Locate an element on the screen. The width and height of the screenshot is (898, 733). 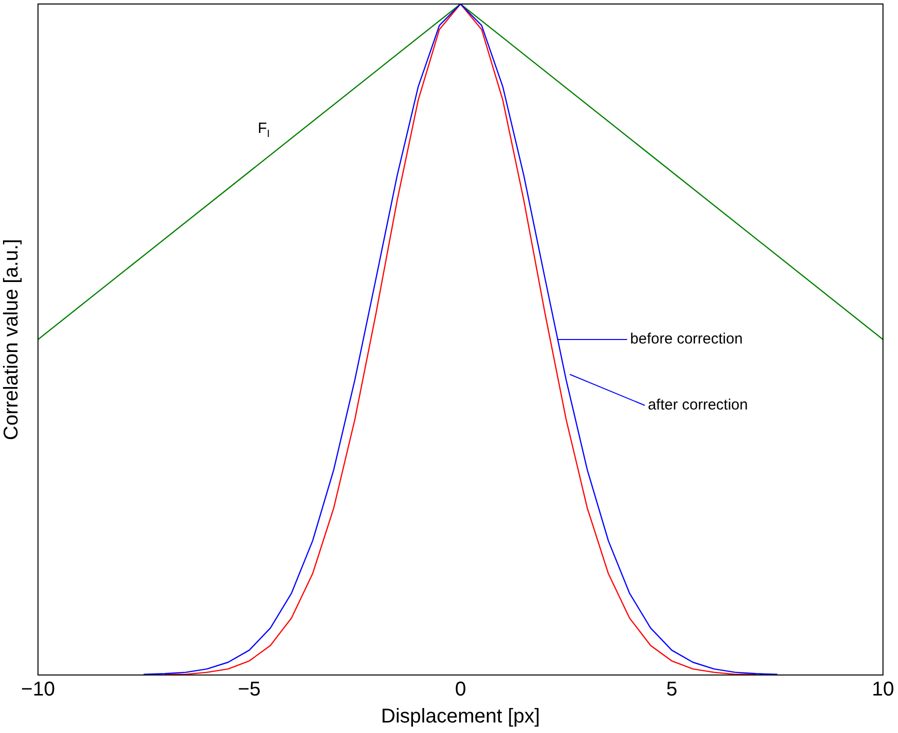
x-tick-label: 5 is located at coordinates (672, 689).